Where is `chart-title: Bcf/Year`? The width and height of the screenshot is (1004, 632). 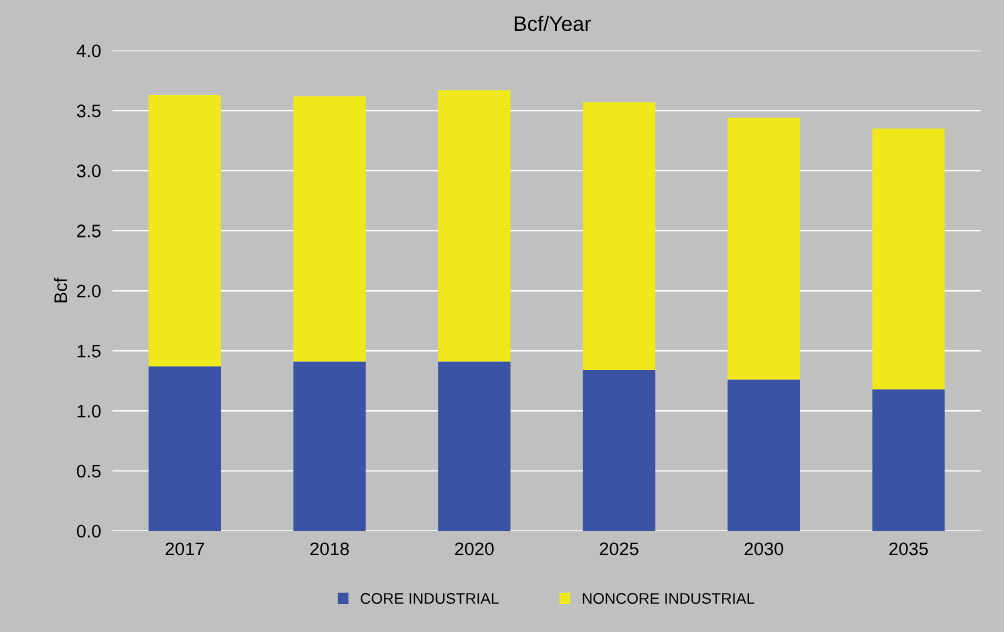
chart-title: Bcf/Year is located at coordinates (552, 23).